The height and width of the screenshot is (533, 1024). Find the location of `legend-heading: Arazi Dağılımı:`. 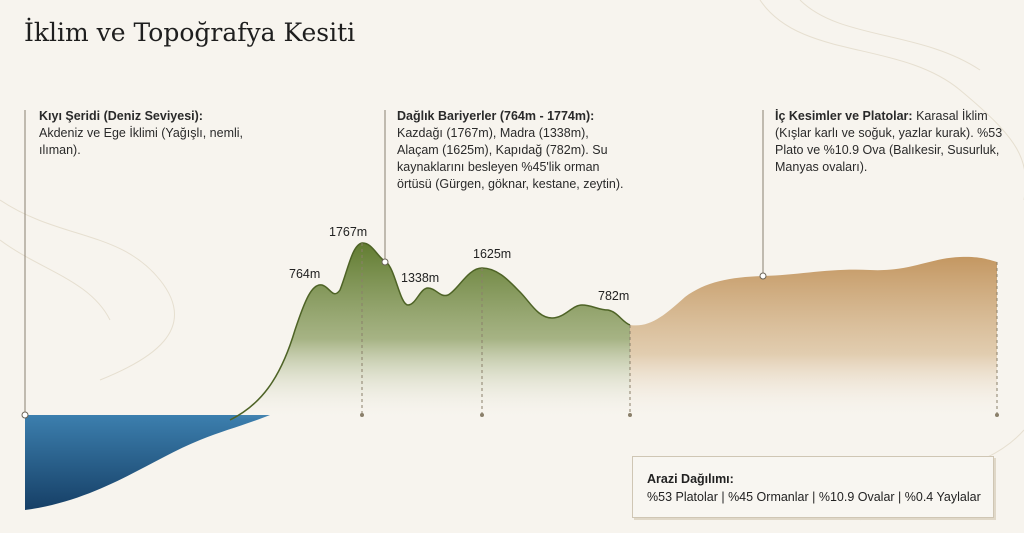

legend-heading: Arazi Dağılımı: is located at coordinates (690, 479).